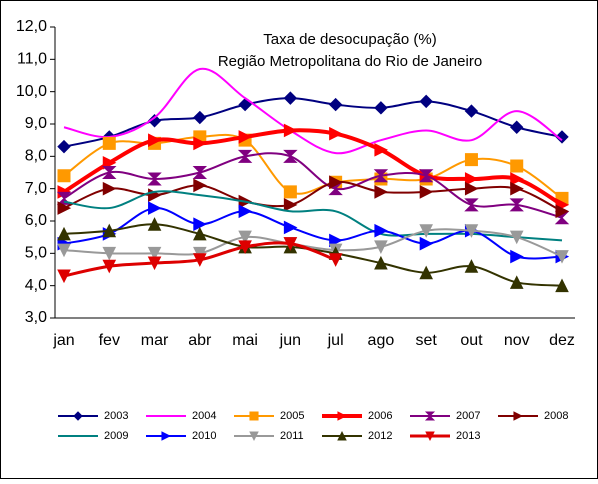  Describe the element at coordinates (517, 340) in the screenshot. I see `x-tick-label: nov` at that location.